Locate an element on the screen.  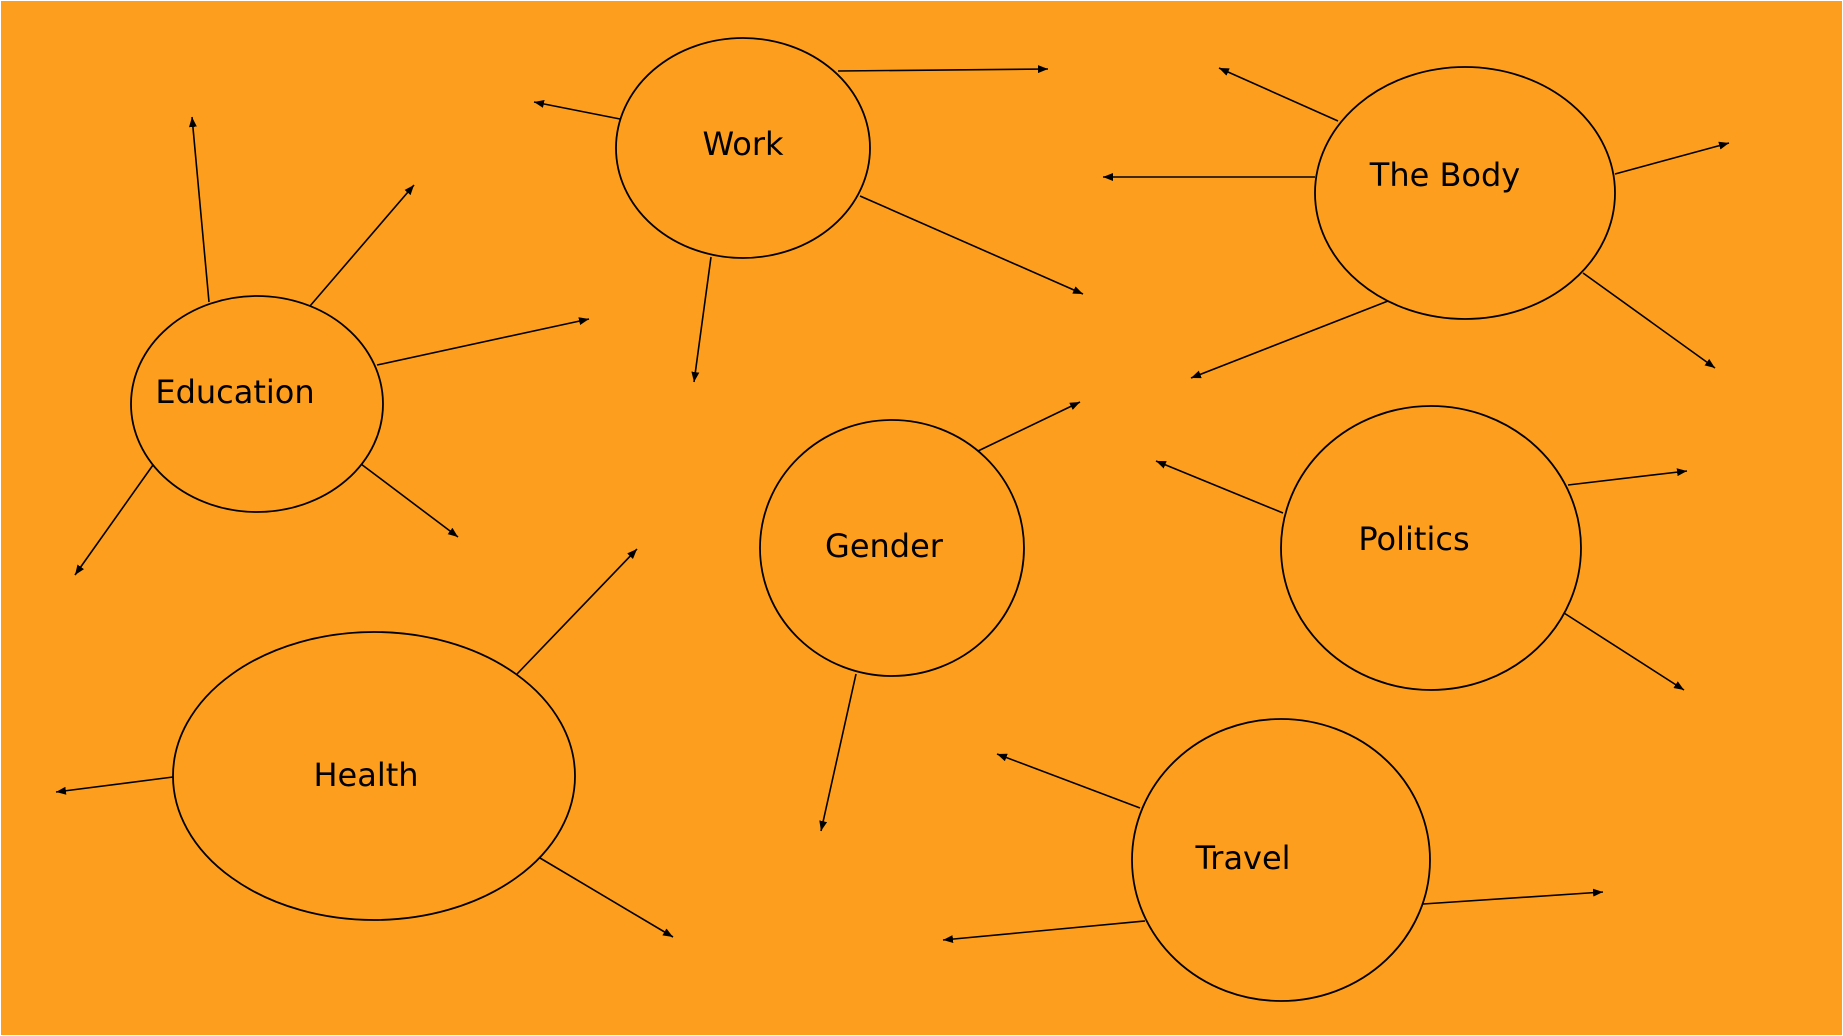
education-arrow-lower-right is located at coordinates (409, 500).